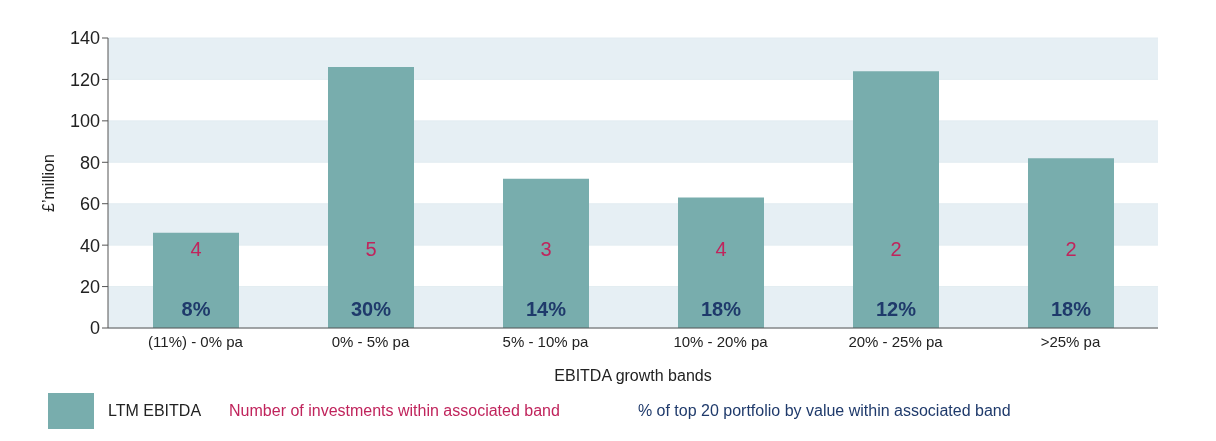 This screenshot has width=1216, height=441. What do you see at coordinates (546, 309) in the screenshot?
I see `annotation: 14%` at bounding box center [546, 309].